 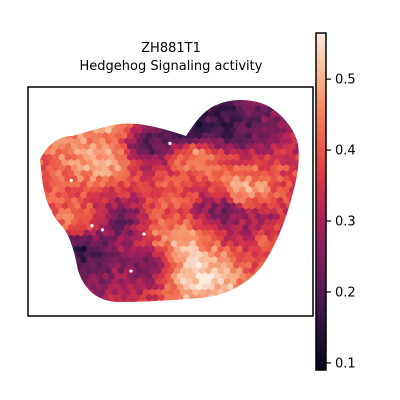 What do you see at coordinates (171, 66) in the screenshot?
I see `chart-title-line-2: Hedgehog Signaling activity` at bounding box center [171, 66].